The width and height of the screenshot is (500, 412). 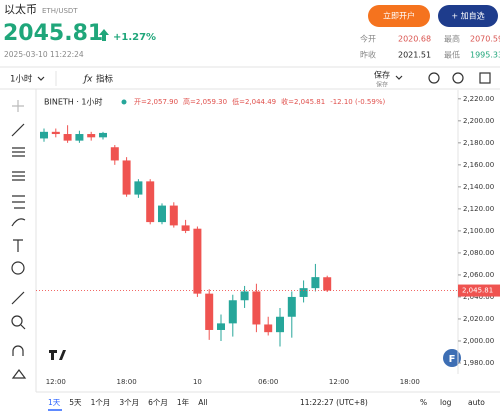 I want to click on drawing-tools, so click(x=19, y=239).